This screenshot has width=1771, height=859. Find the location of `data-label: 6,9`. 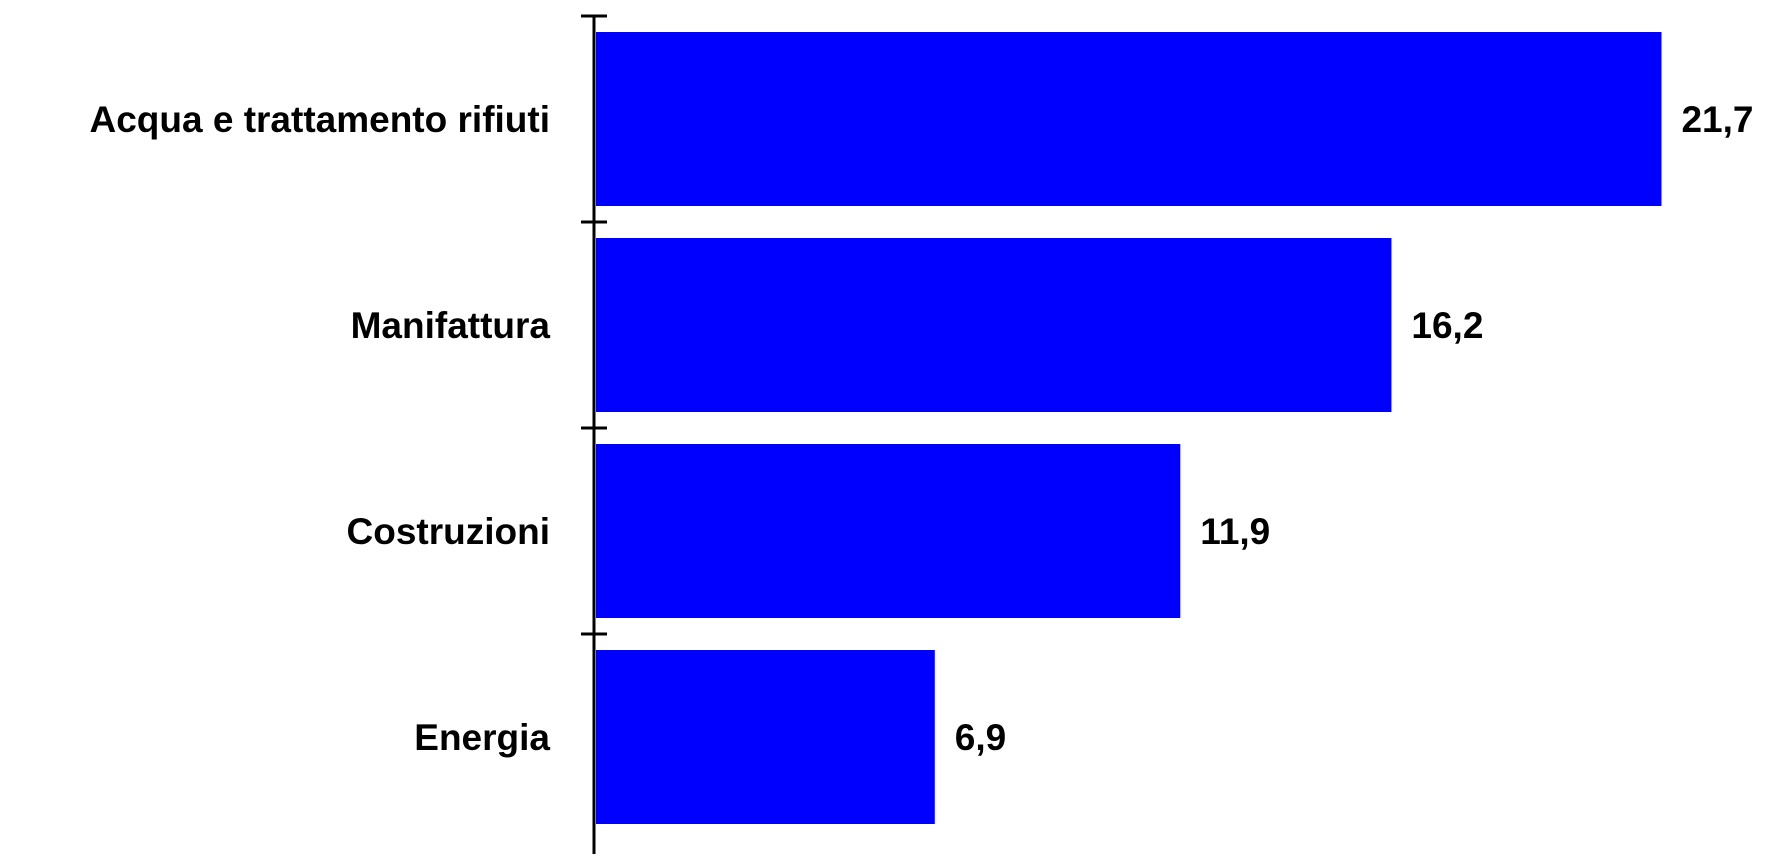

data-label: 6,9 is located at coordinates (980, 737).